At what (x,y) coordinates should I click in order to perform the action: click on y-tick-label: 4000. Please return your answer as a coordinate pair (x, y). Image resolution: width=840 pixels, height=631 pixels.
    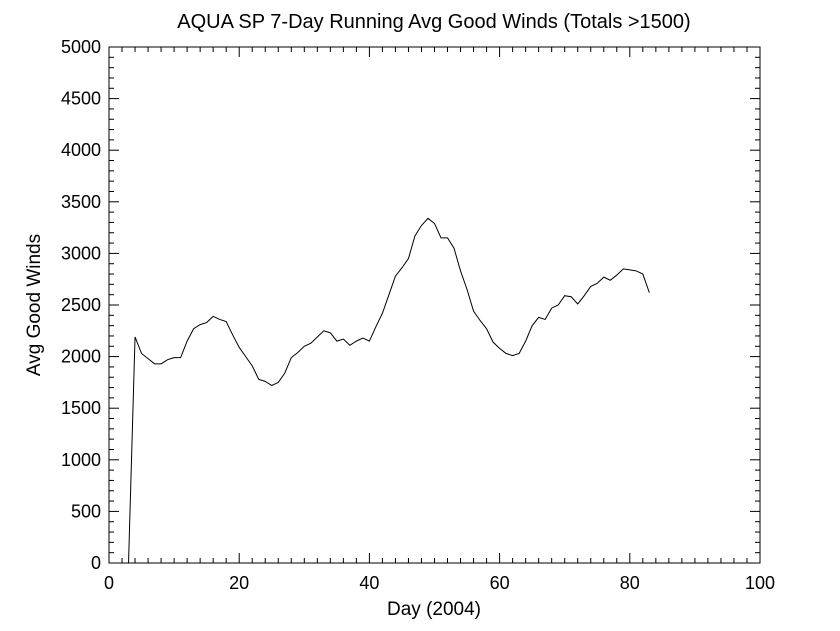
    Looking at the image, I should click on (81, 150).